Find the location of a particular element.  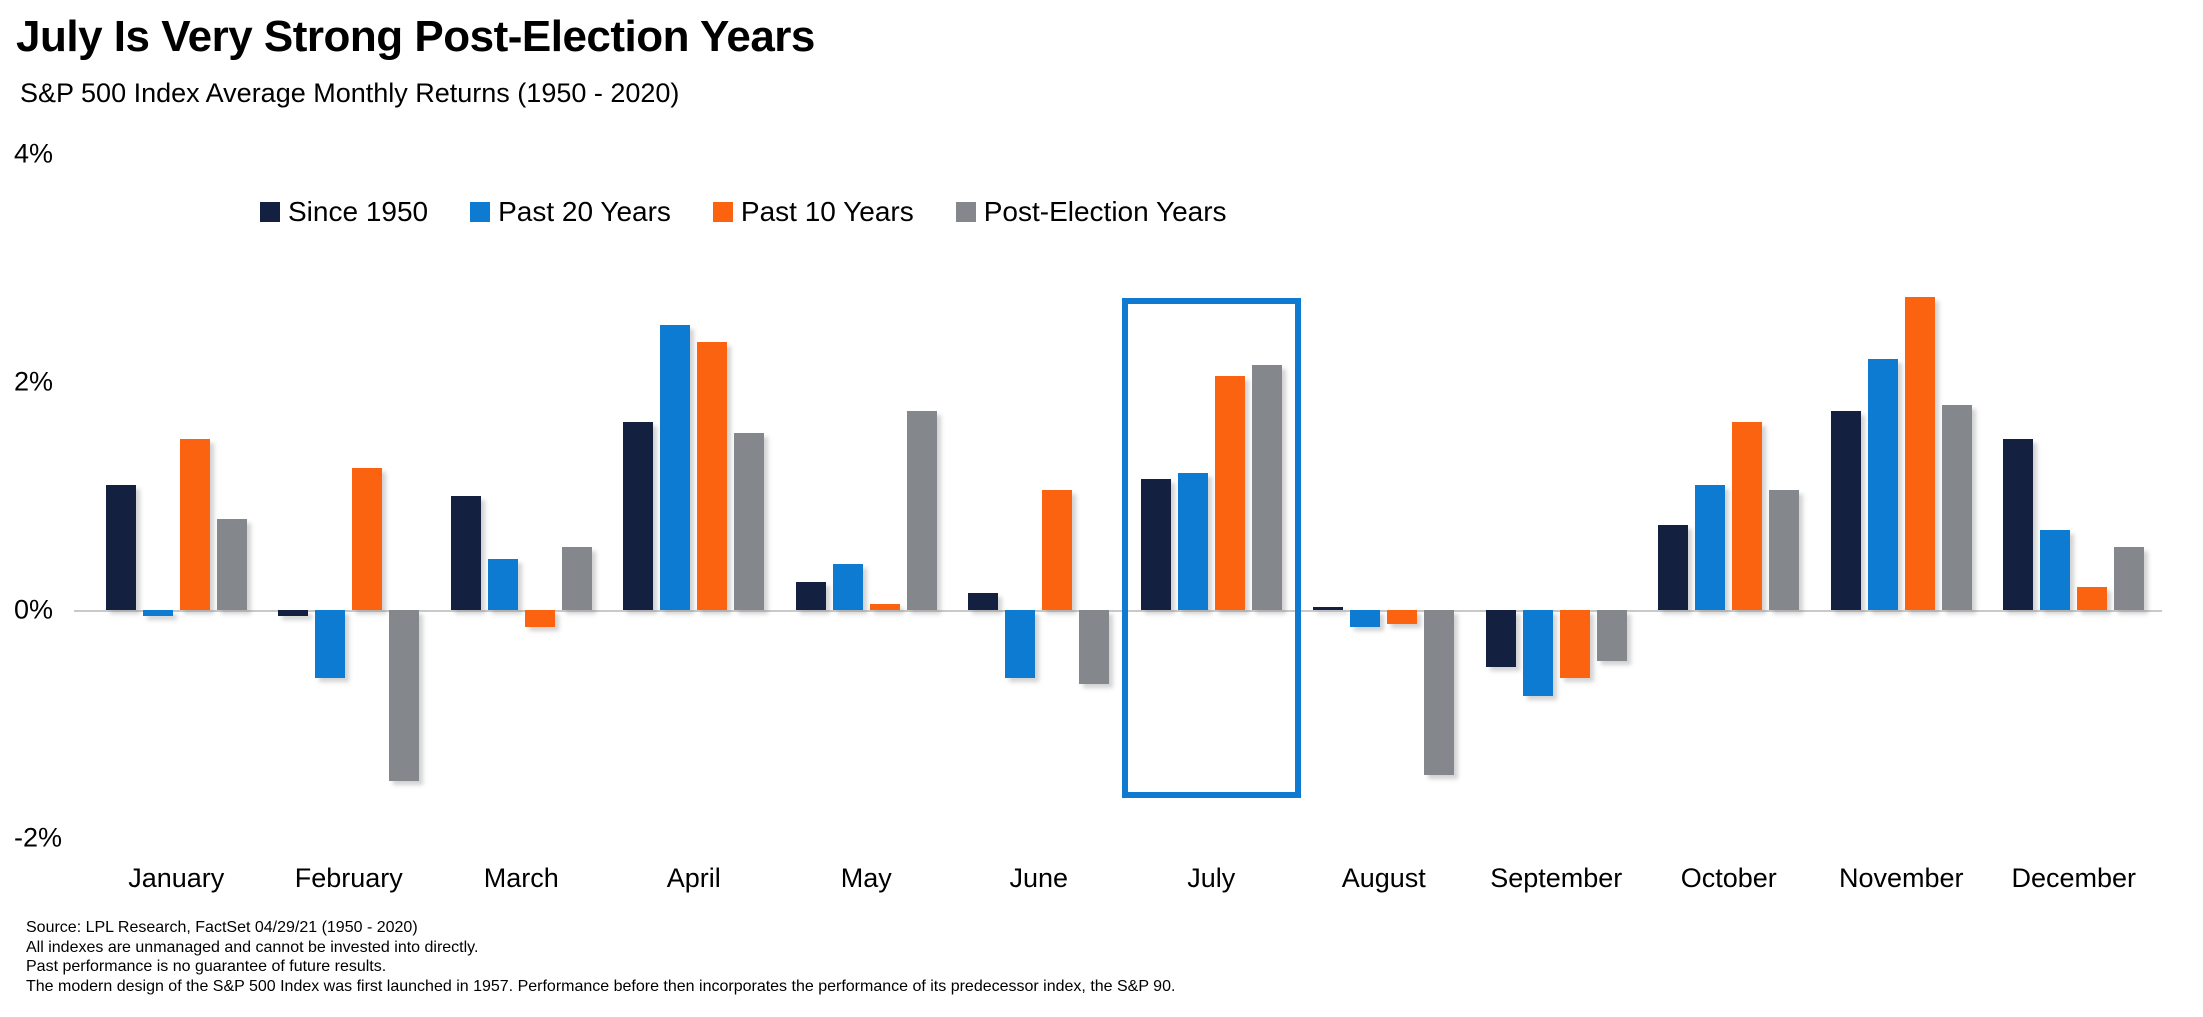

month-group-july: July is located at coordinates (1211, 523).